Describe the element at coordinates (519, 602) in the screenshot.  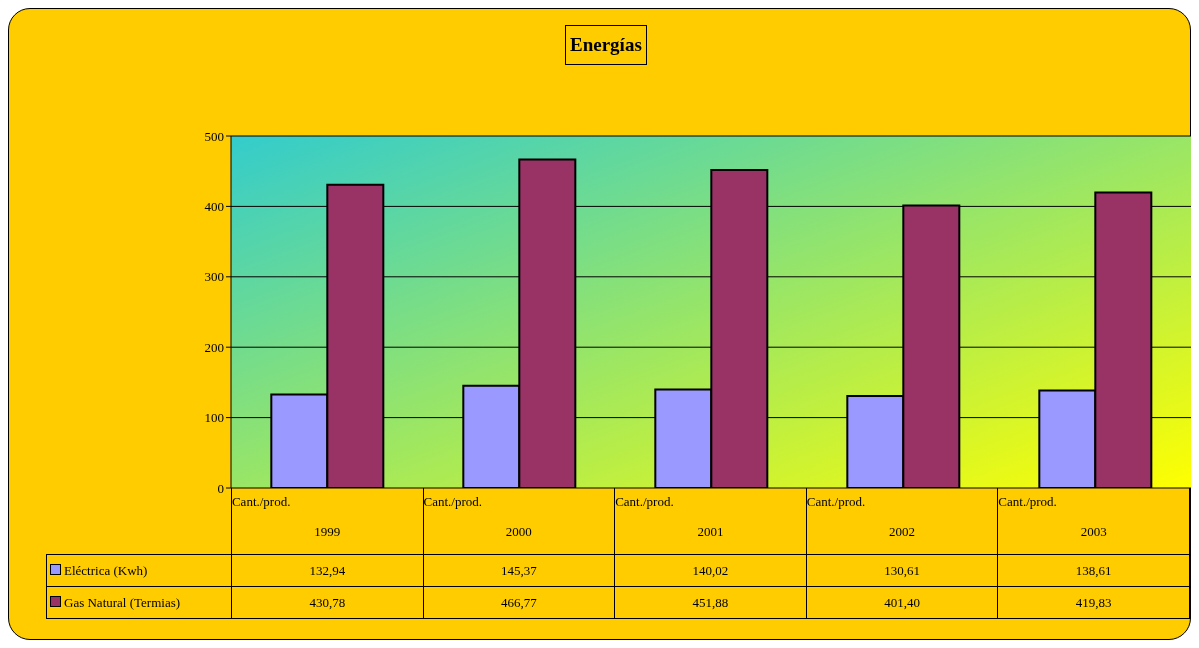
I see `data-label: 466,77` at that location.